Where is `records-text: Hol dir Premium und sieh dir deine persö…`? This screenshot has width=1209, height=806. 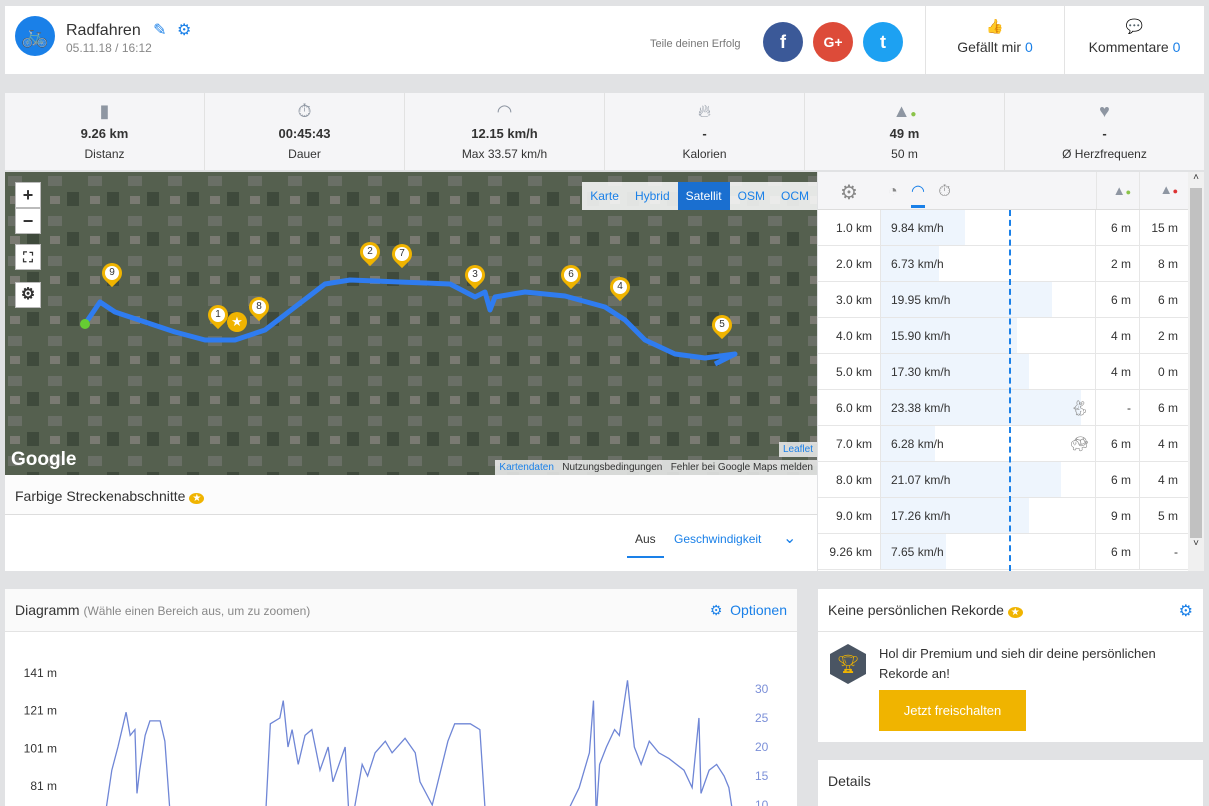
records-text: Hol dir Premium und sieh dir deine persö… is located at coordinates (1017, 663).